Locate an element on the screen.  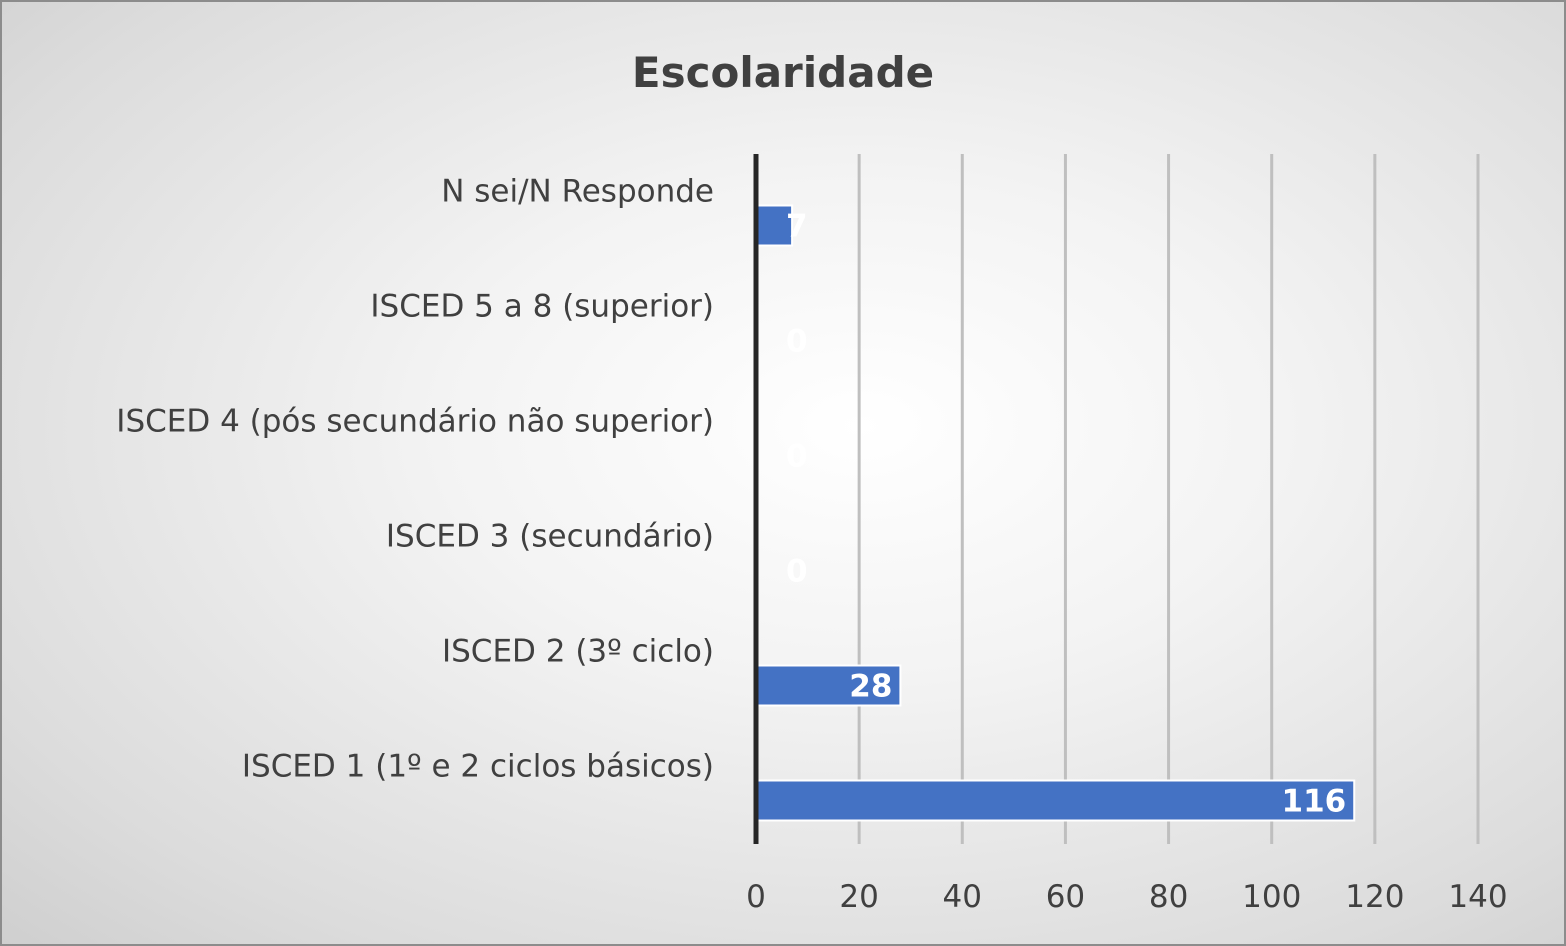
category-label: ISCED 5 a 8 (superior) is located at coordinates (542, 307).